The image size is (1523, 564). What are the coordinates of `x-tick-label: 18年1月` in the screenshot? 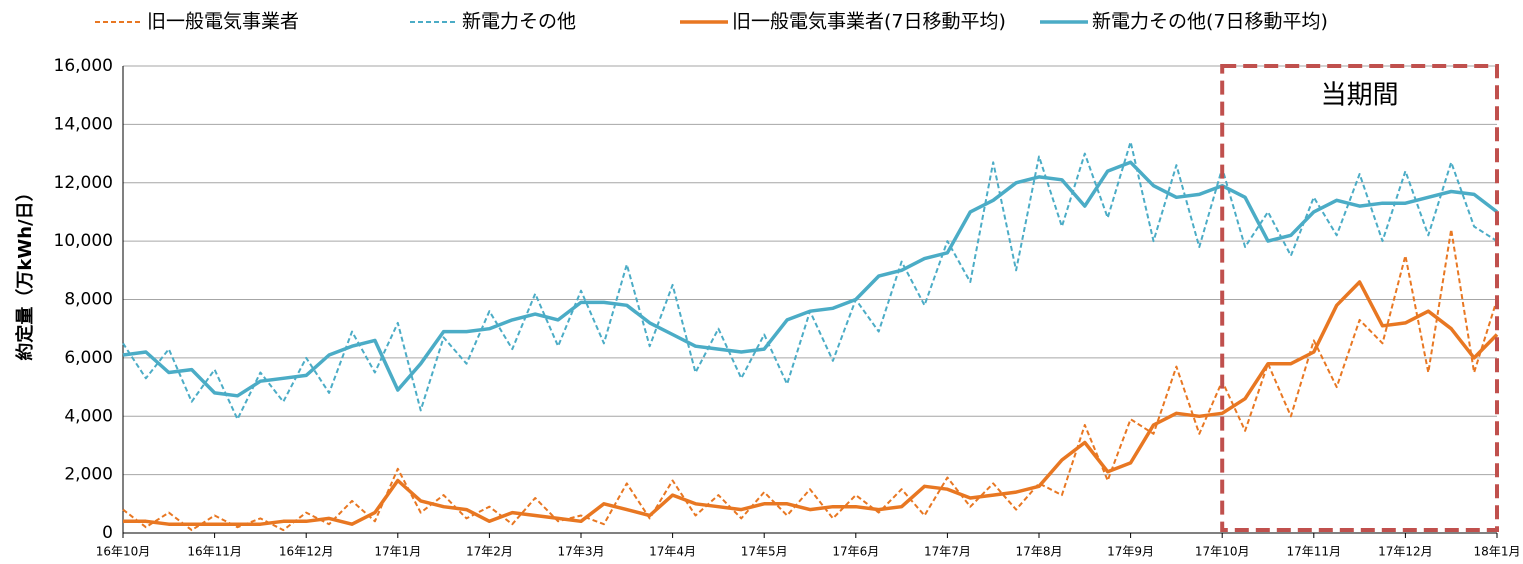 It's located at (1497, 552).